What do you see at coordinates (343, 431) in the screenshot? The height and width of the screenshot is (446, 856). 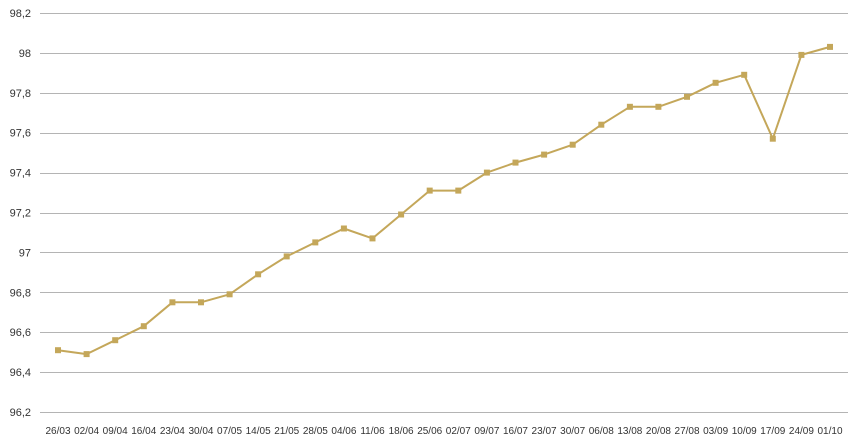 I see `x-tick-label: 04/06` at bounding box center [343, 431].